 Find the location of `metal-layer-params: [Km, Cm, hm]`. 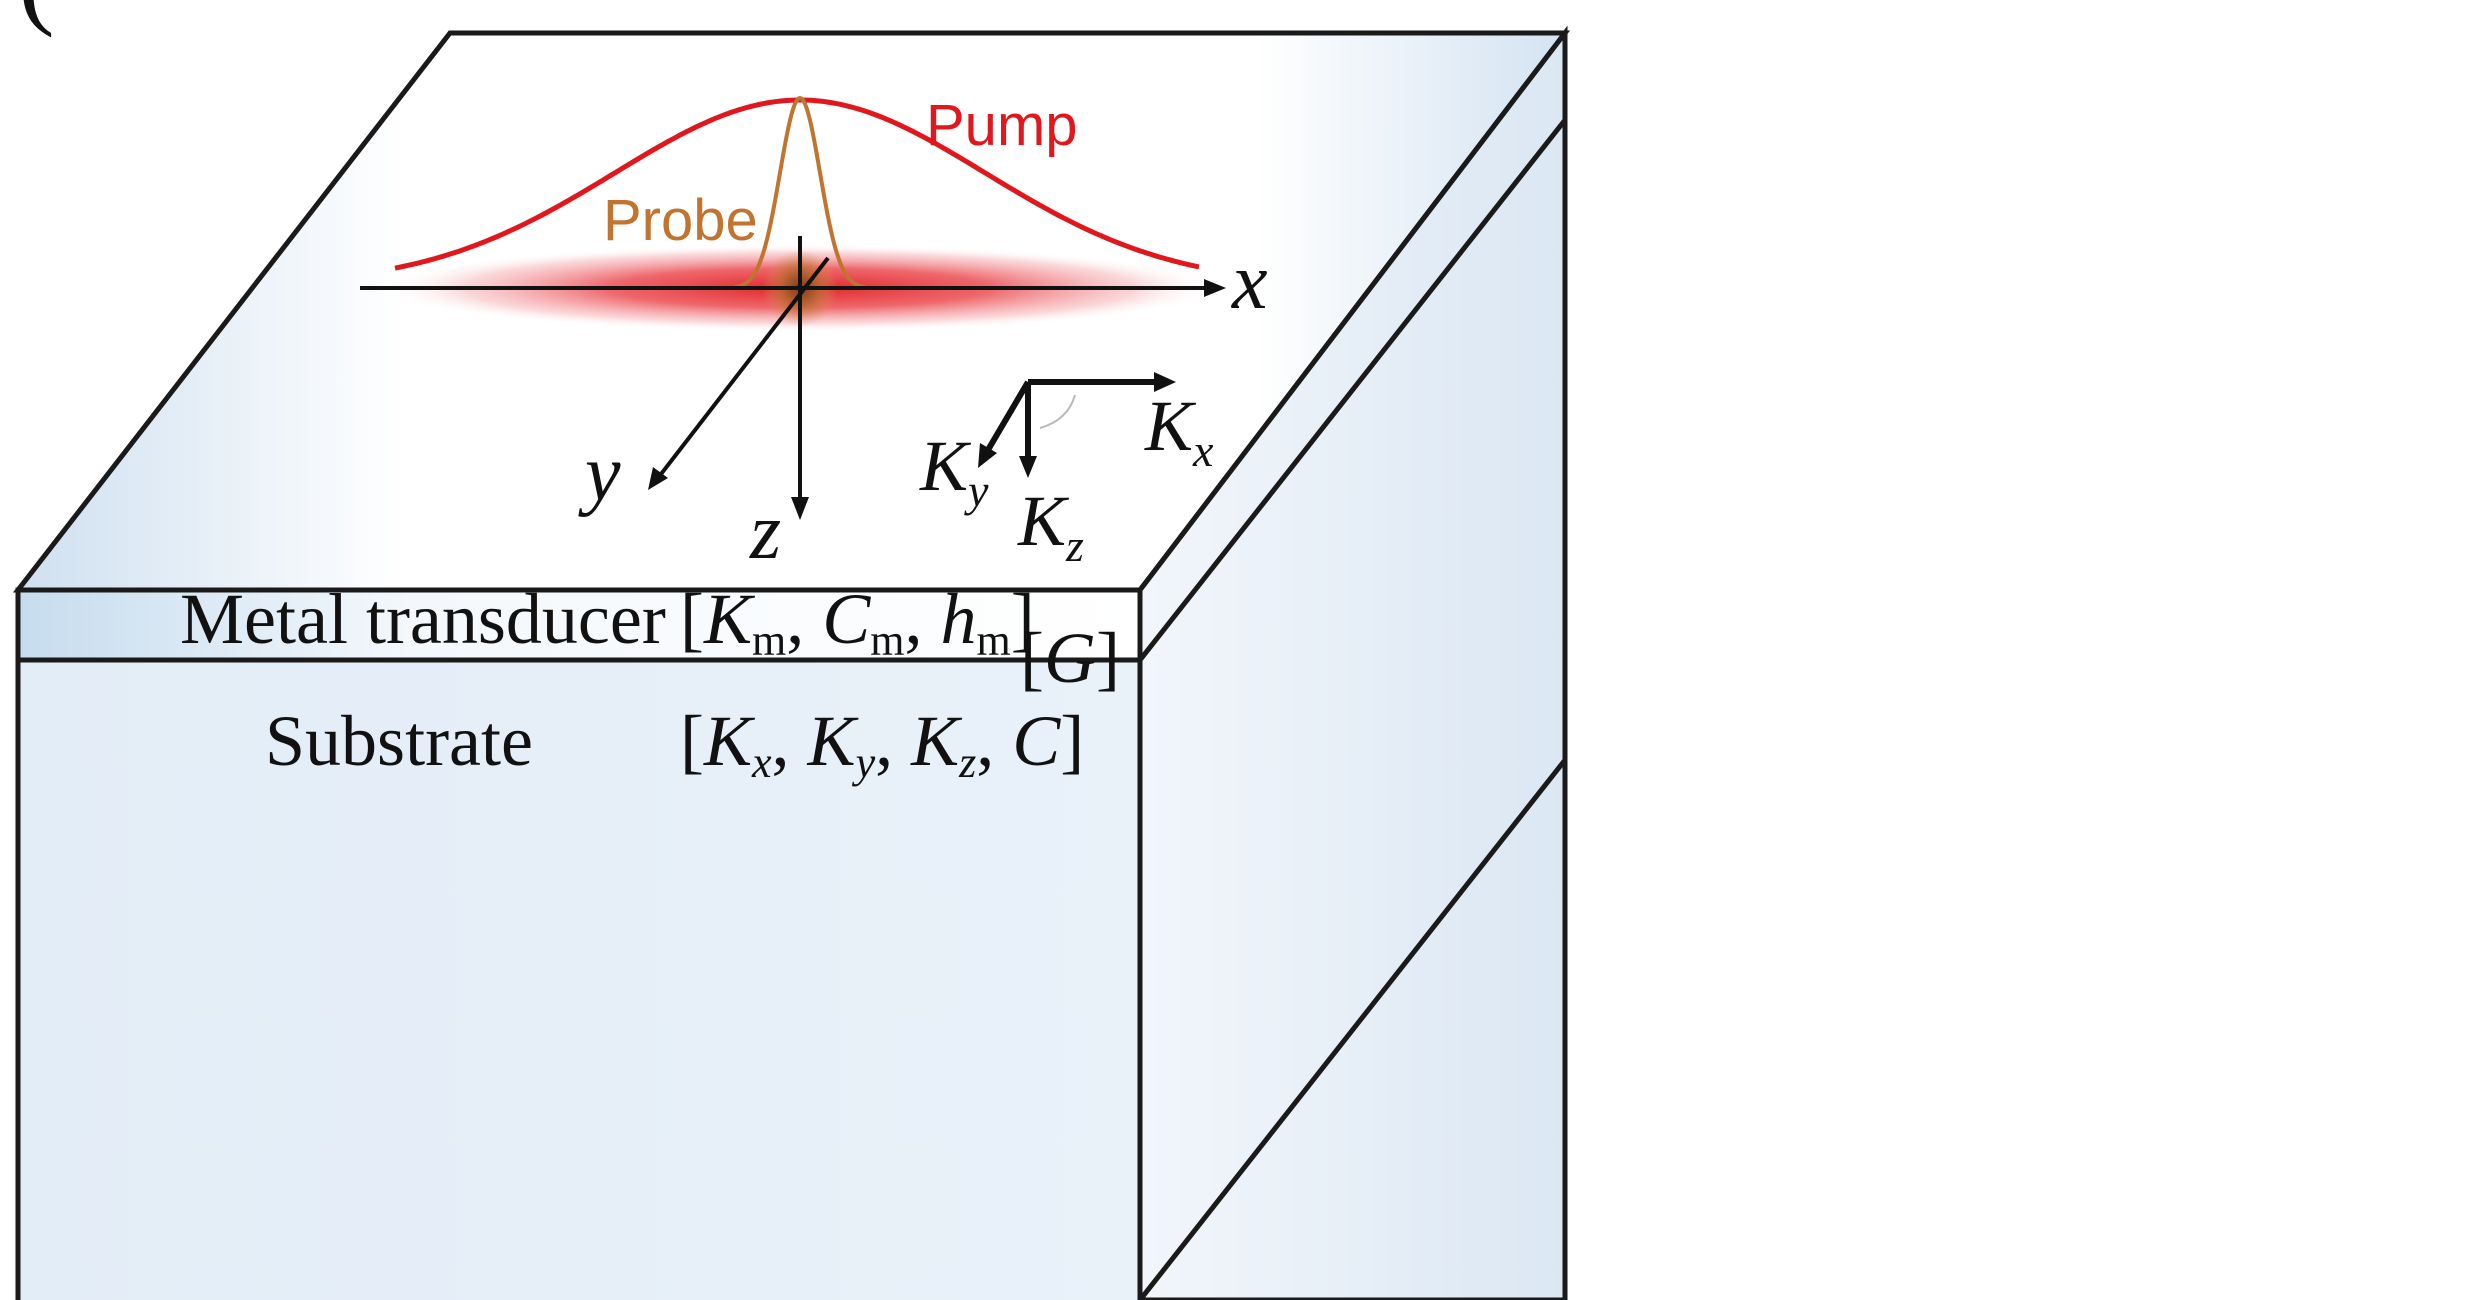

metal-layer-params: [Km, Cm, hm] is located at coordinates (857, 622).